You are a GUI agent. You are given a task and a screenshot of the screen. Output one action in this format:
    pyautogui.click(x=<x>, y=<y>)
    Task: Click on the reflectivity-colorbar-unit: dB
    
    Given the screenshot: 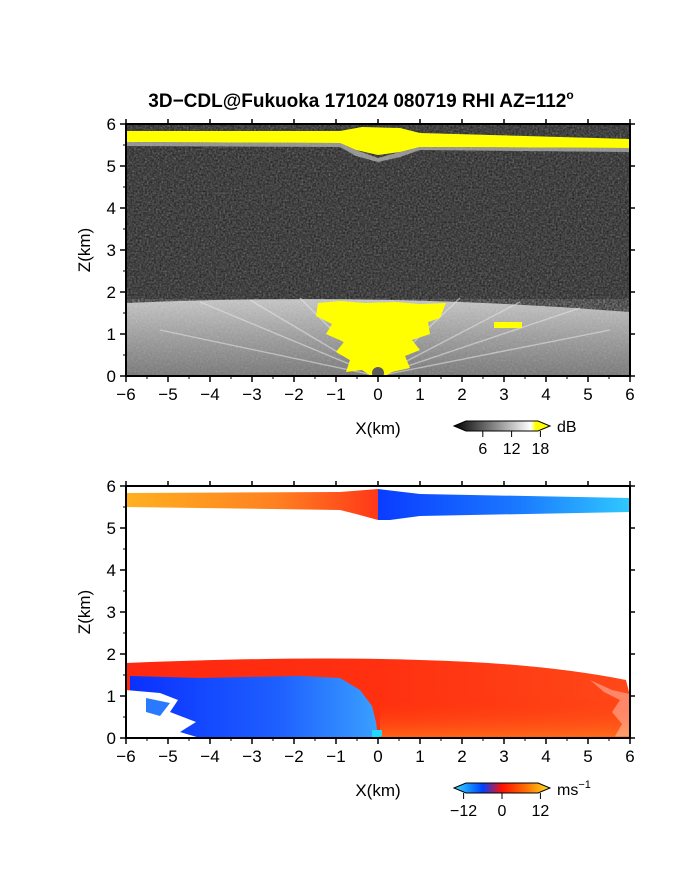 What is the action you would take?
    pyautogui.click(x=567, y=427)
    